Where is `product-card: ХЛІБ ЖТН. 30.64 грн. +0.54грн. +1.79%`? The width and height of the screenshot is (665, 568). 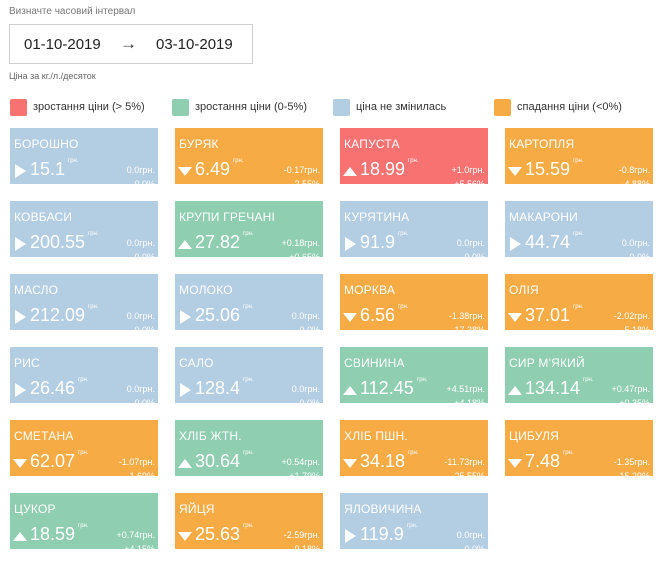 product-card: ХЛІБ ЖТН. 30.64 грн. +0.54грн. +1.79% is located at coordinates (249, 450).